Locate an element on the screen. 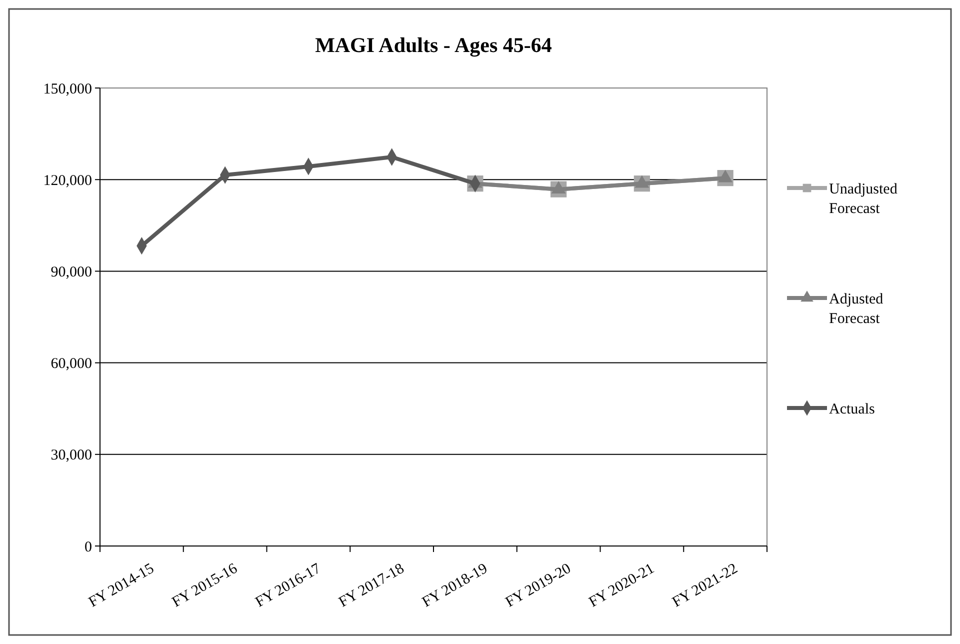  y-tick-label: 120,000 is located at coordinates (67, 180).